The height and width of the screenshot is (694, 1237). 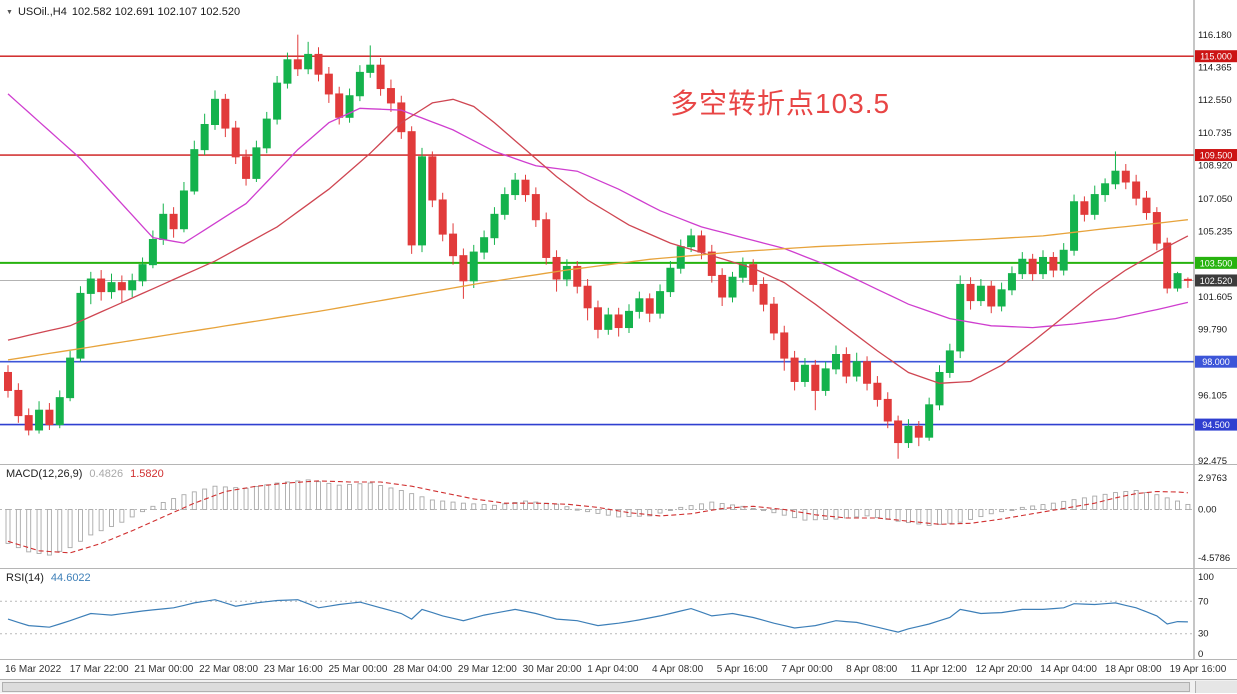 I want to click on x-axis-label: 25 Mar 00:00, so click(x=358, y=669).